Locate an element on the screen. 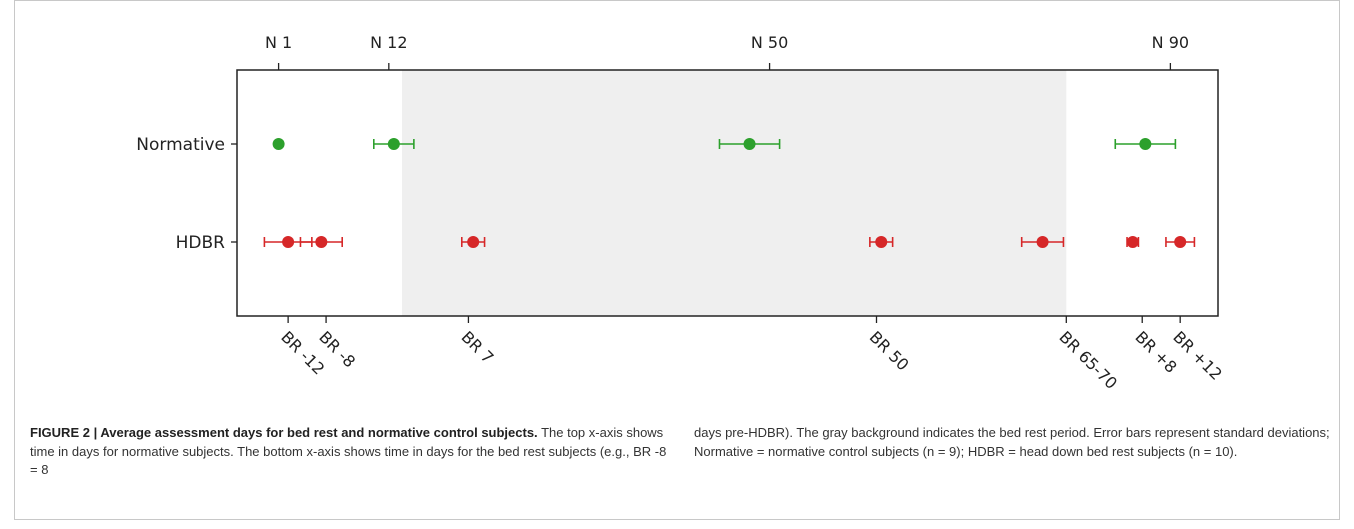 Image resolution: width=1354 pixels, height=529 pixels. top-tick-label: N 90 is located at coordinates (1170, 42).